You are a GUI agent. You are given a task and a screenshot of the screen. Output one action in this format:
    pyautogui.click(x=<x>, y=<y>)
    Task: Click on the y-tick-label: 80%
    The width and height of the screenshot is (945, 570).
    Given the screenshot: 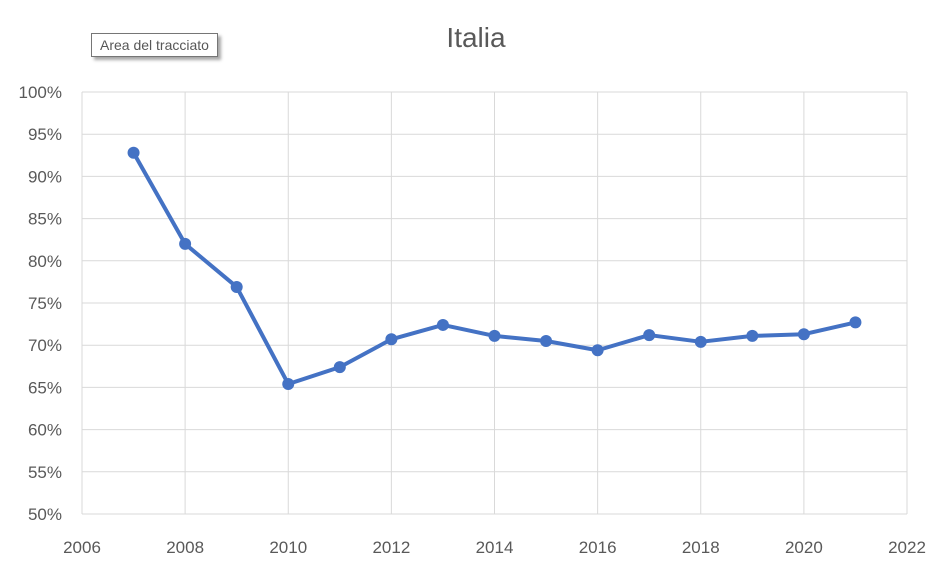 What is the action you would take?
    pyautogui.click(x=45, y=261)
    